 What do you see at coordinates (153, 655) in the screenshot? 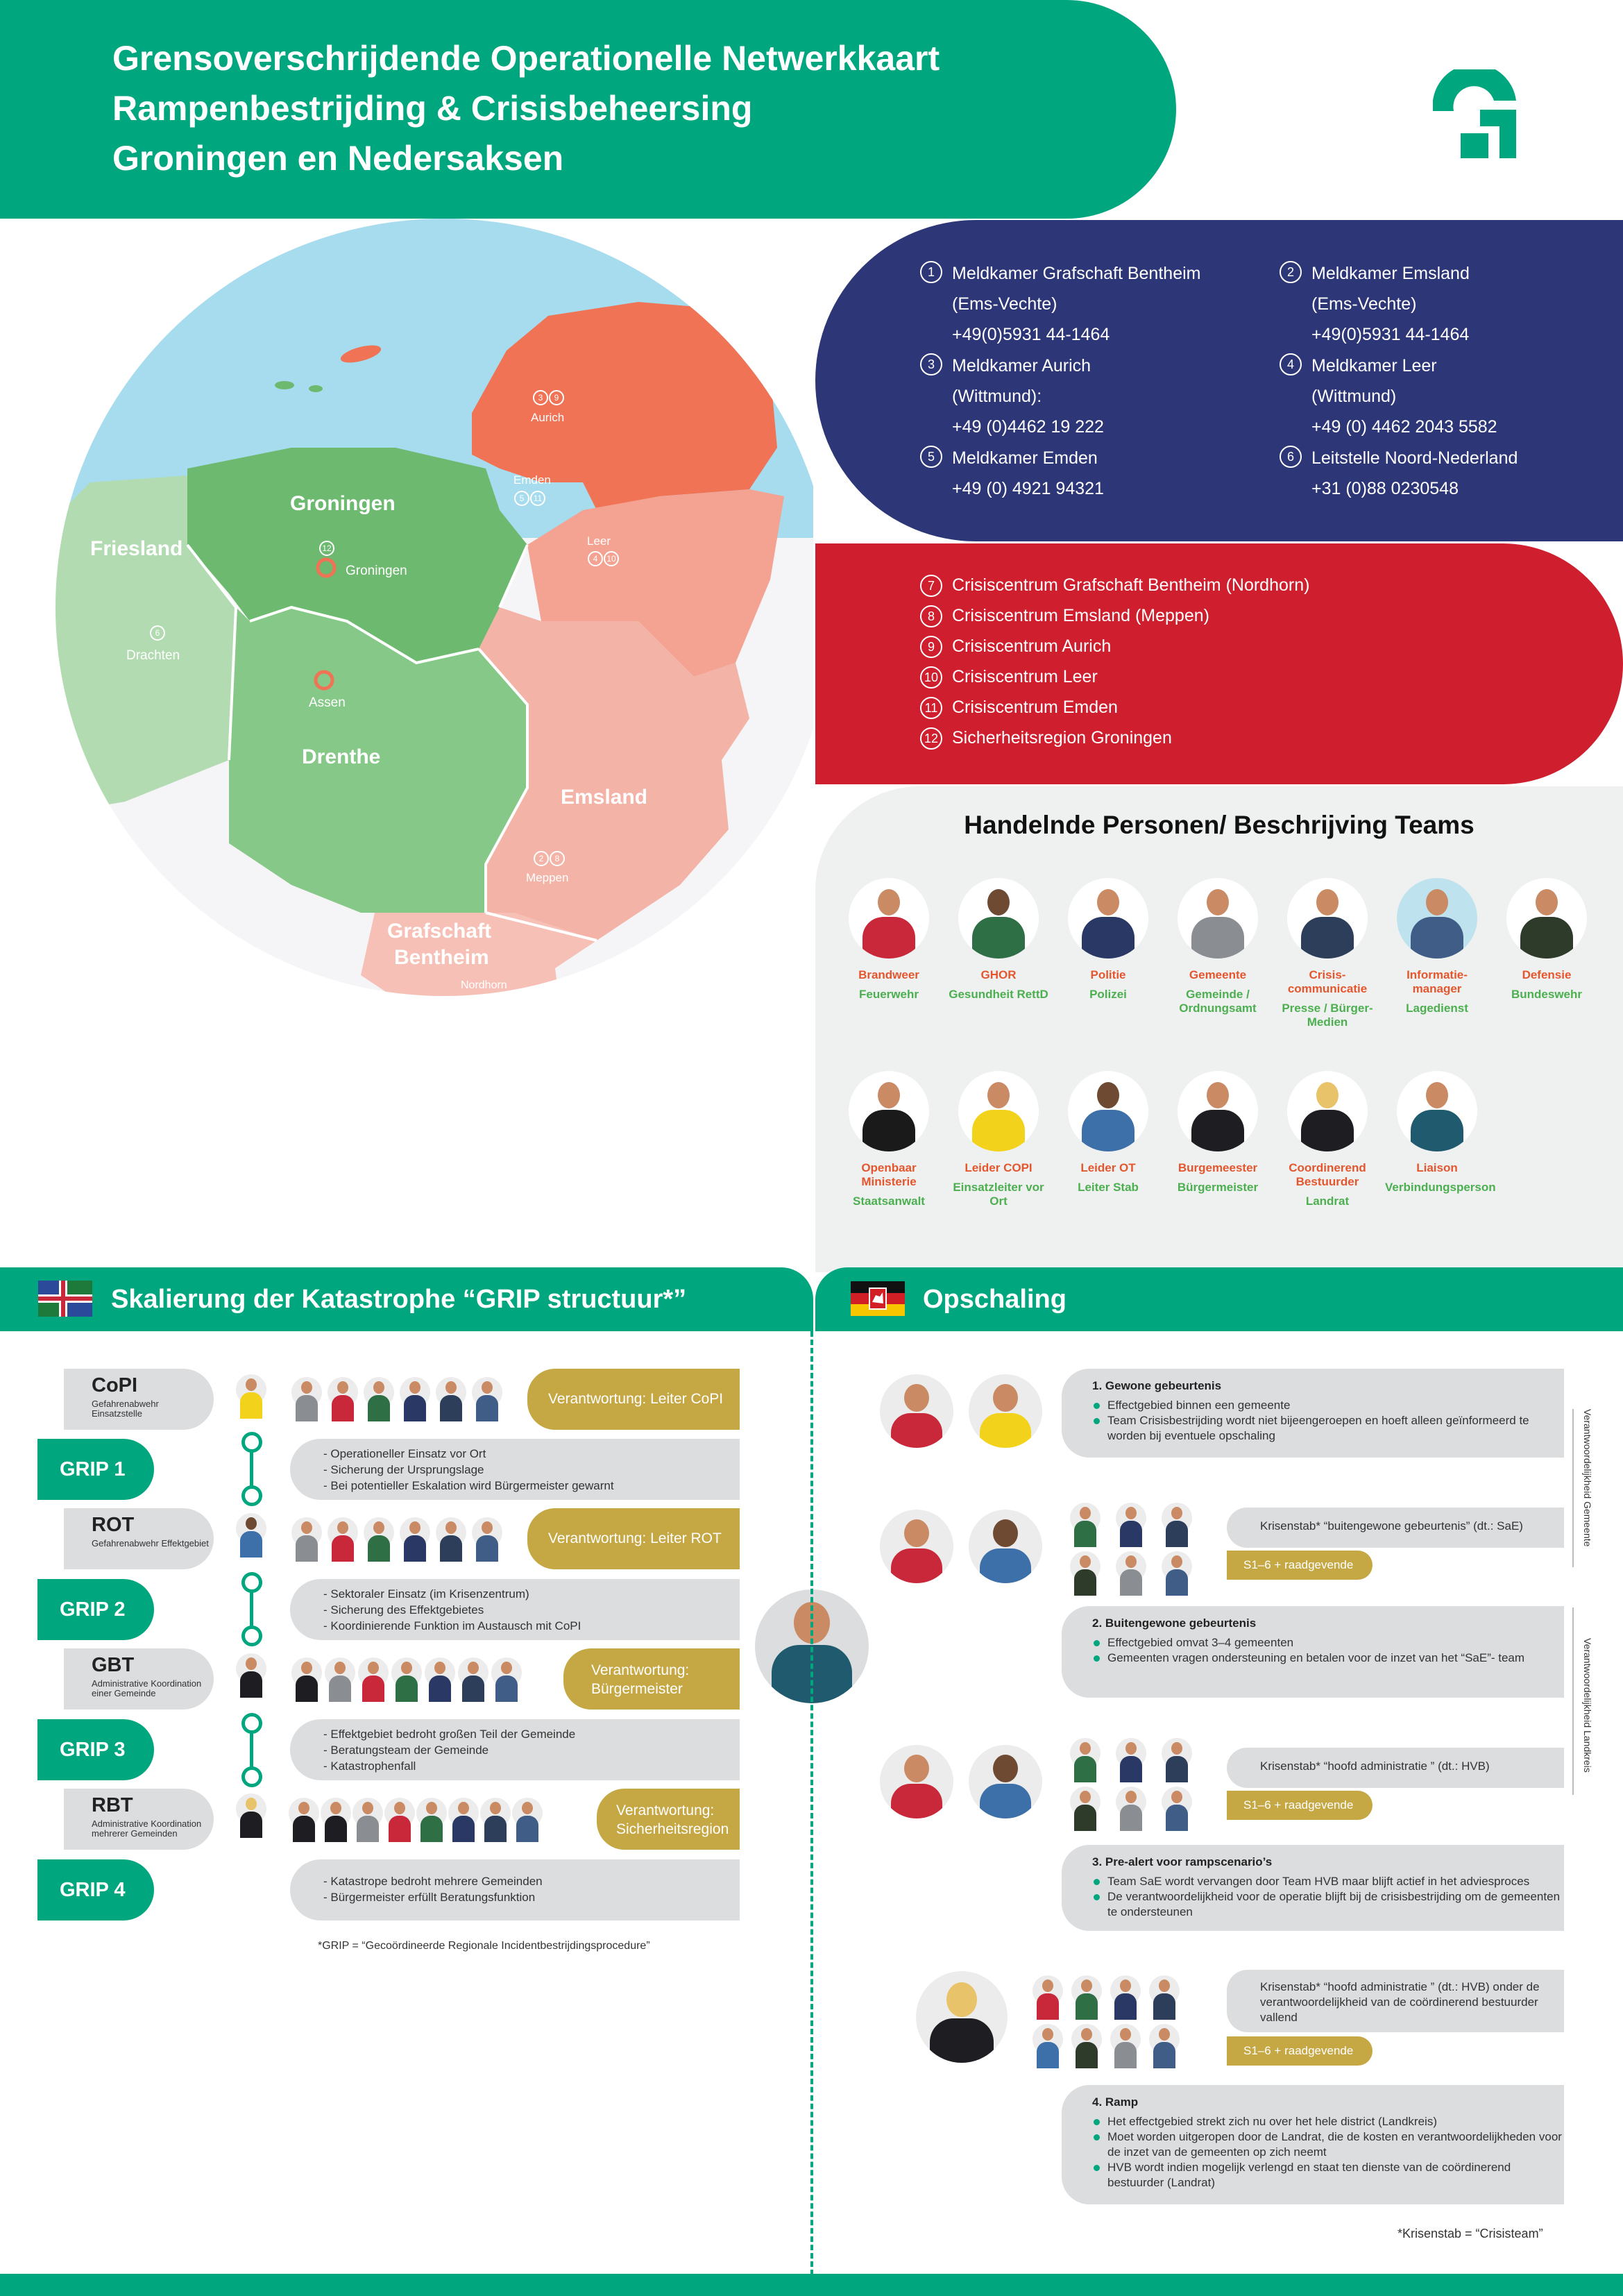
I see `label-drachten: Drachten` at bounding box center [153, 655].